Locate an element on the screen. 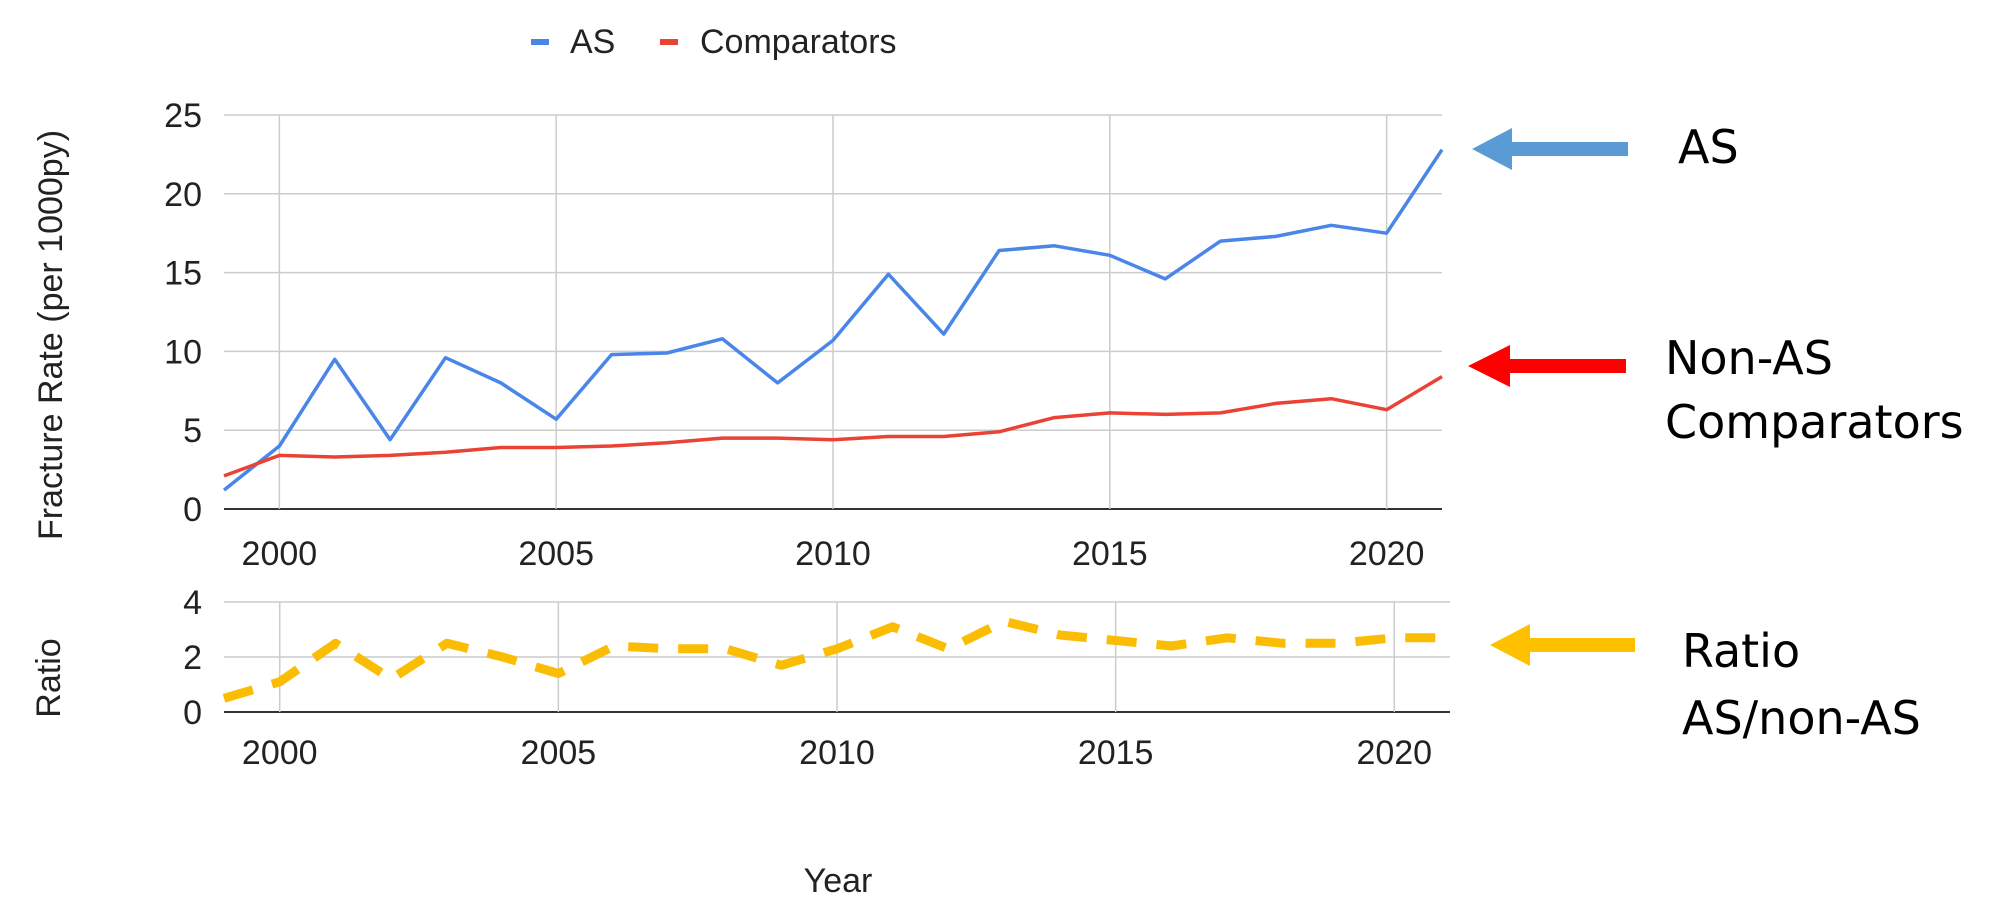  annotation-as-label: AS is located at coordinates (1708, 147).